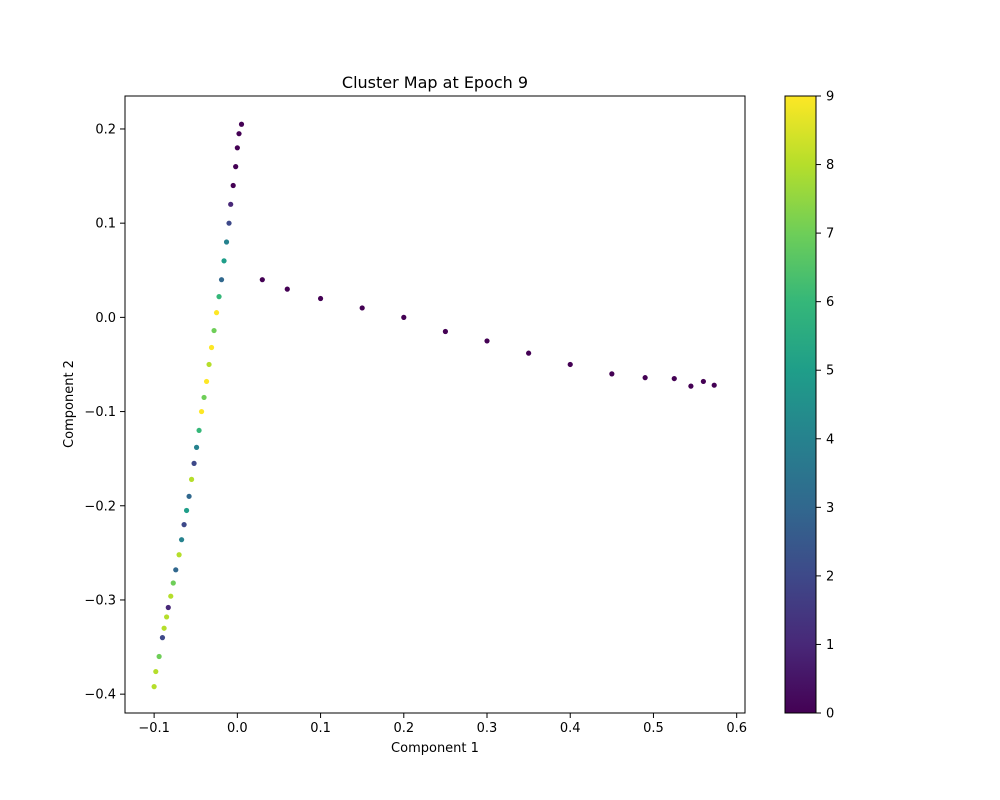 This screenshot has width=1000, height=800. What do you see at coordinates (800, 404) in the screenshot?
I see `colorbar` at bounding box center [800, 404].